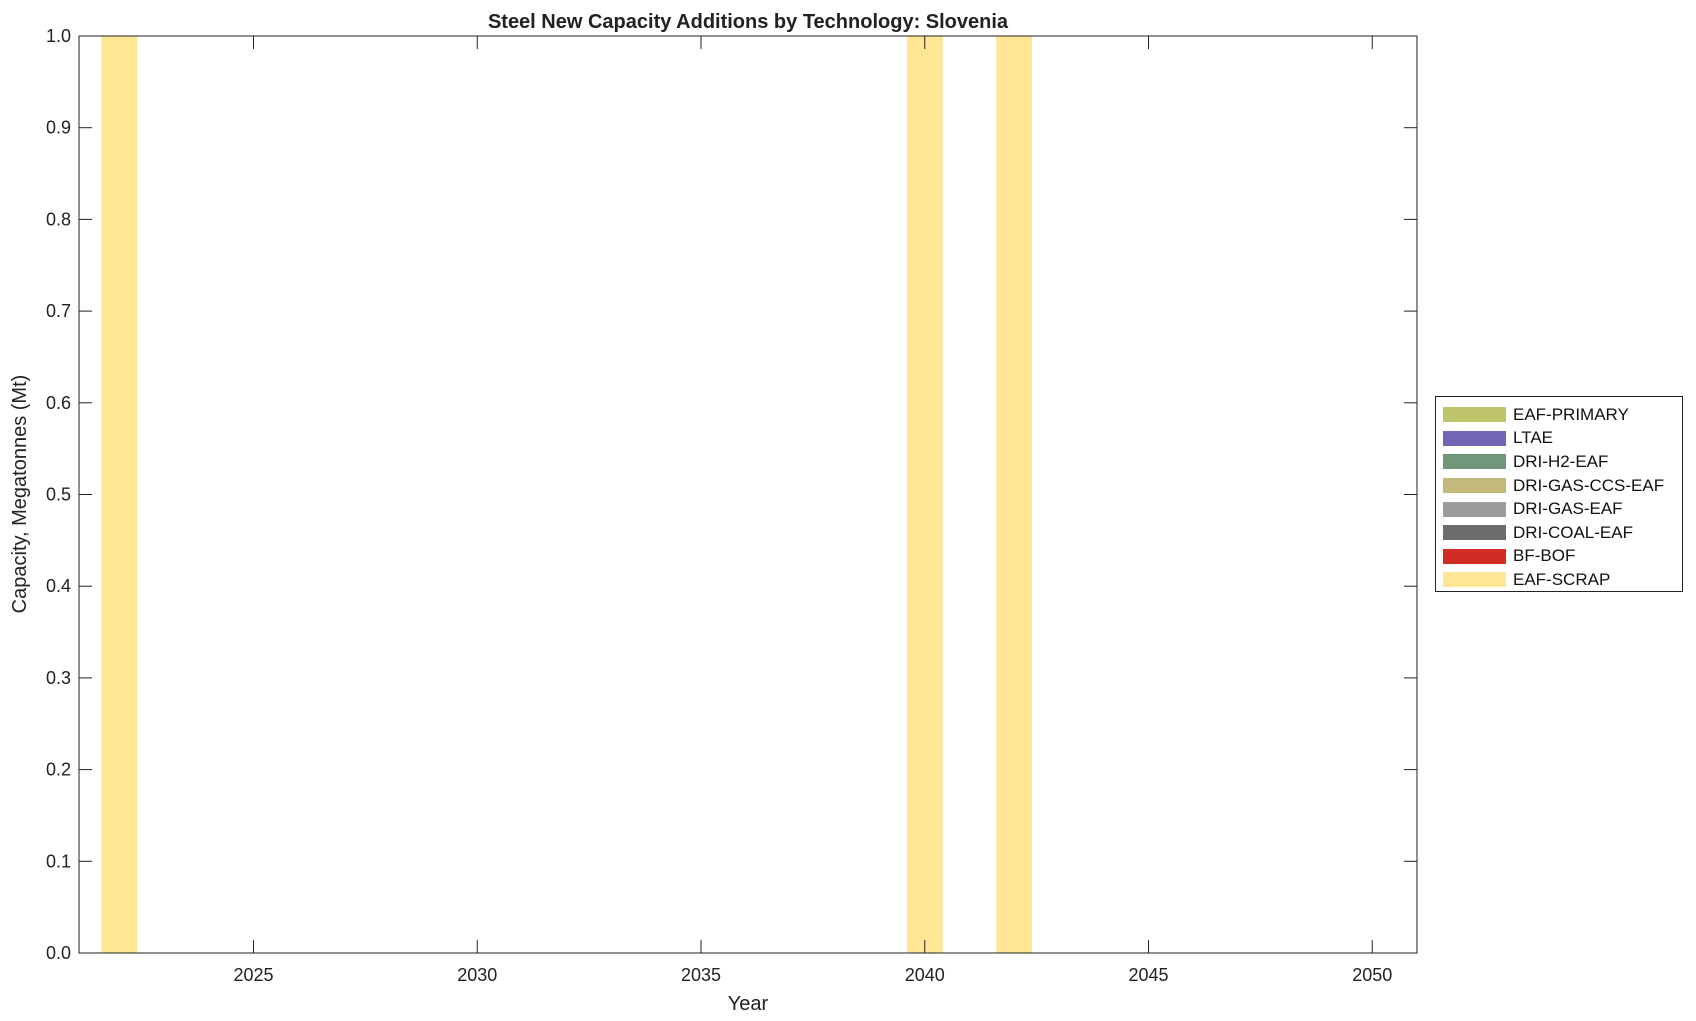 Image resolution: width=1696 pixels, height=1021 pixels. Describe the element at coordinates (58, 495) in the screenshot. I see `y-tick-label: 0.5` at that location.